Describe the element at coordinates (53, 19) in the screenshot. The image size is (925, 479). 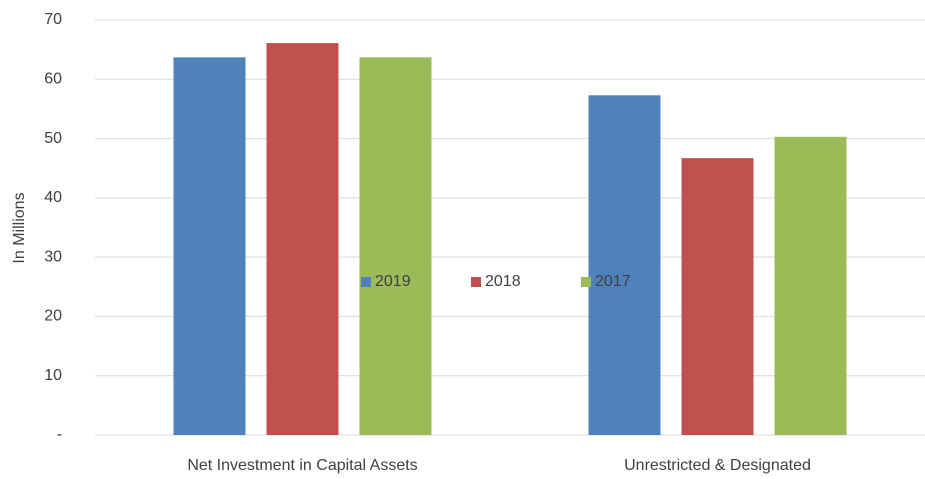
I see `y-tick-label: 70` at that location.